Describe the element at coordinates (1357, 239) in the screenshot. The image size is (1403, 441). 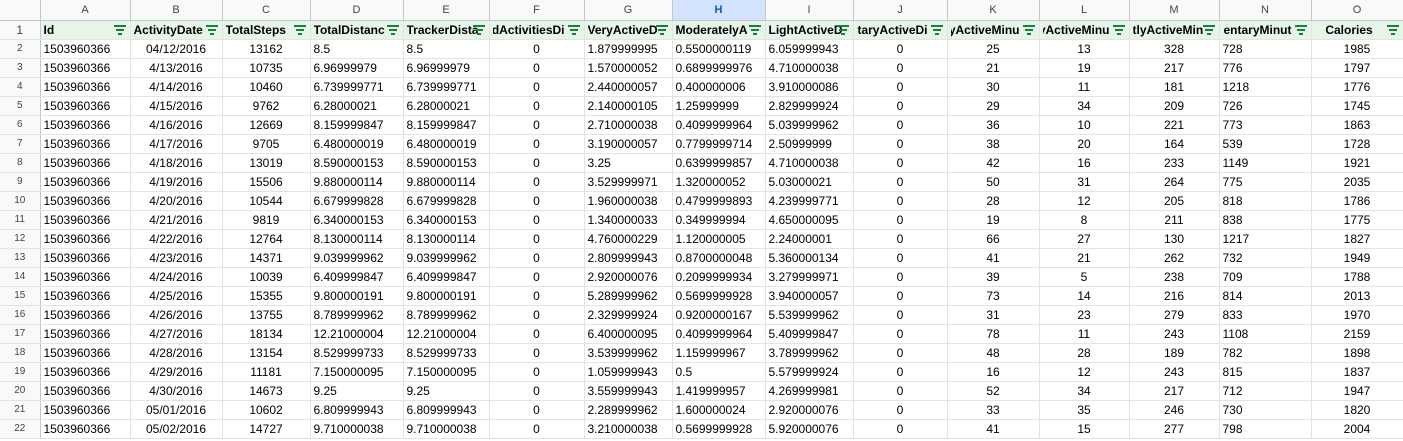
I see `data-cell: 1827` at that location.